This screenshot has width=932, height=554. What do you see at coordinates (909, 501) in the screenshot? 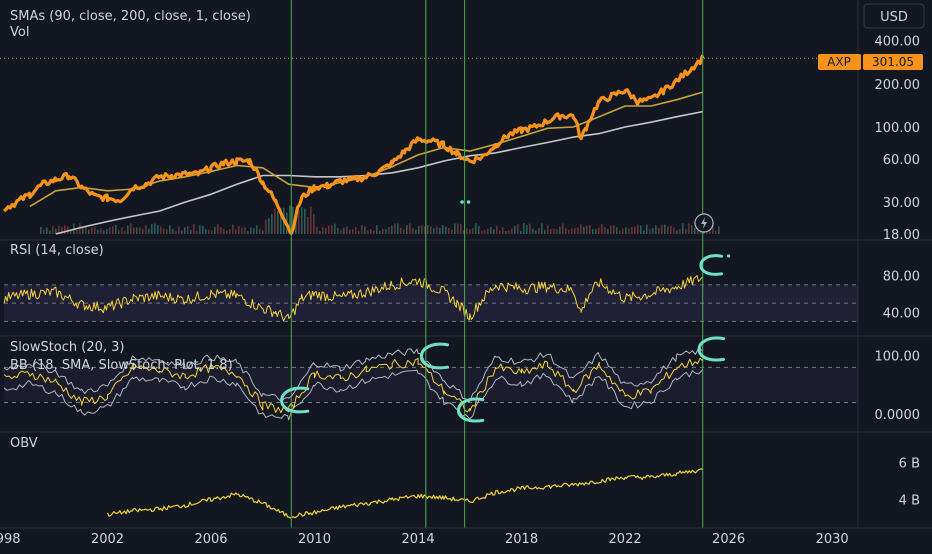
I see `price-axis-tick-label: 4 B` at bounding box center [909, 501].